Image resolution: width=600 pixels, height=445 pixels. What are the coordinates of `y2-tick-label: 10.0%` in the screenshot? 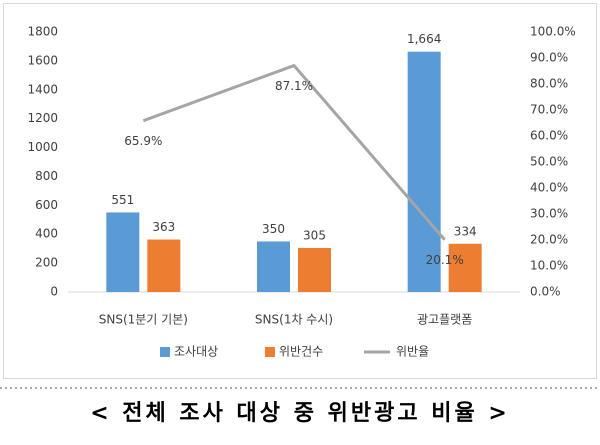 It's located at (549, 266).